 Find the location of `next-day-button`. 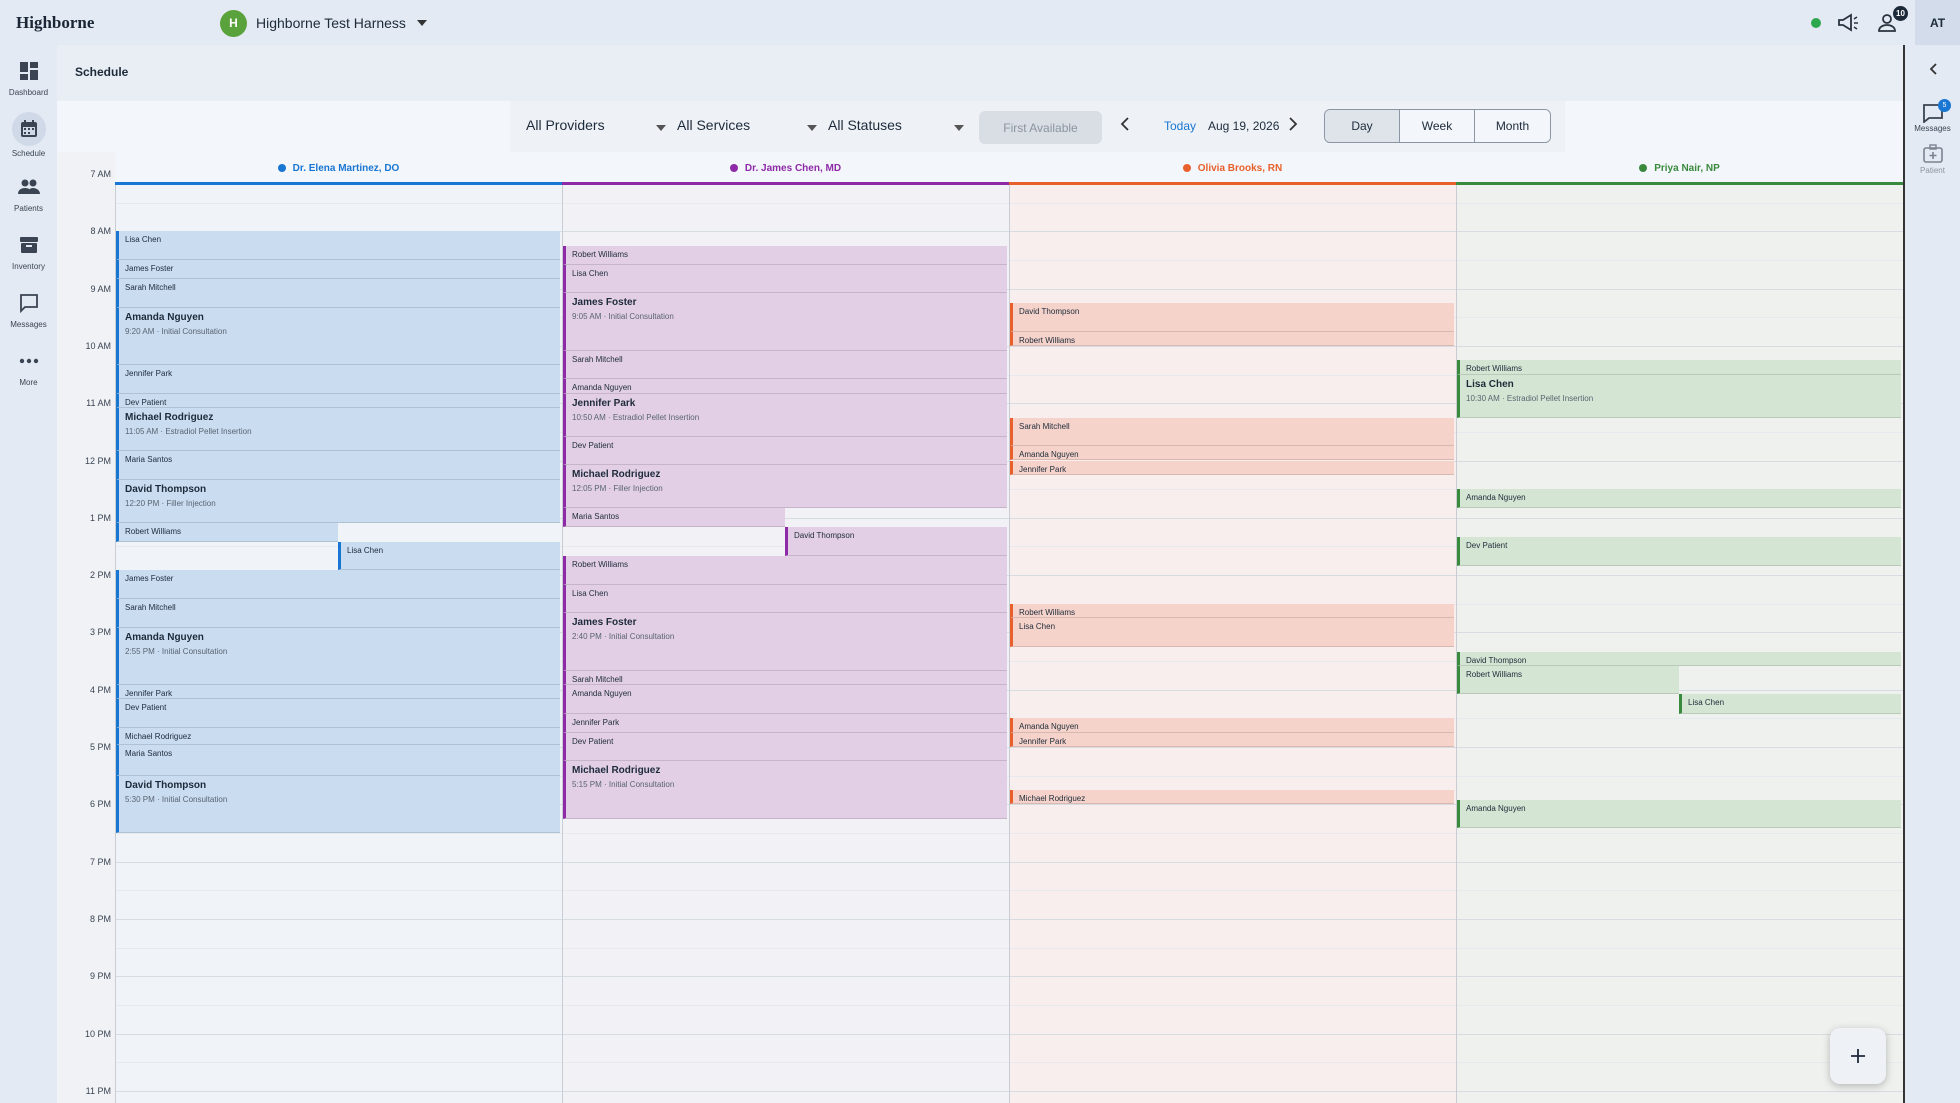

next-day-button is located at coordinates (1293, 125).